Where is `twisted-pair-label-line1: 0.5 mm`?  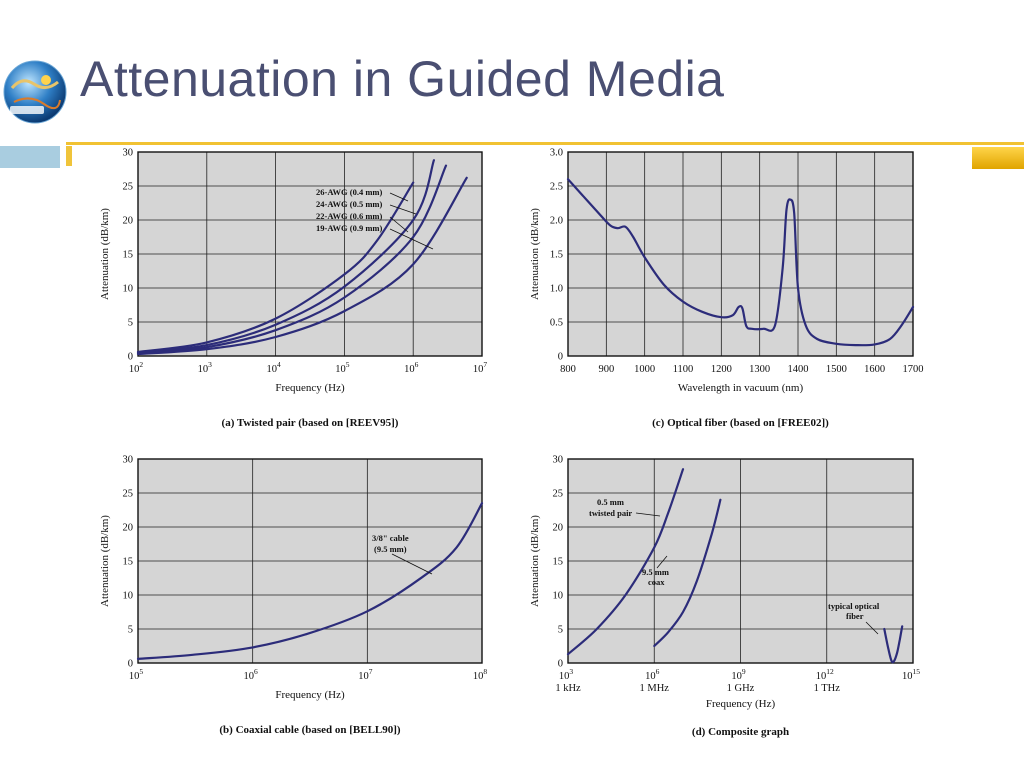
twisted-pair-label-line1: 0.5 mm is located at coordinates (610, 502).